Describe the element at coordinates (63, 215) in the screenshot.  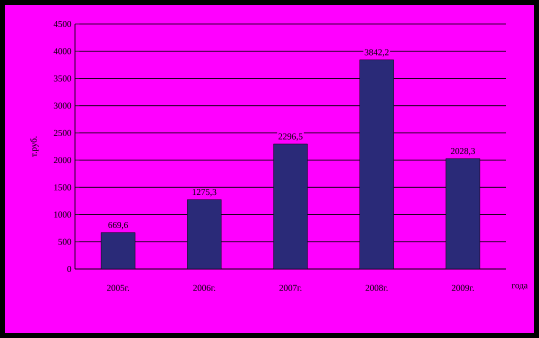
I see `y-tick-label: 1000` at that location.